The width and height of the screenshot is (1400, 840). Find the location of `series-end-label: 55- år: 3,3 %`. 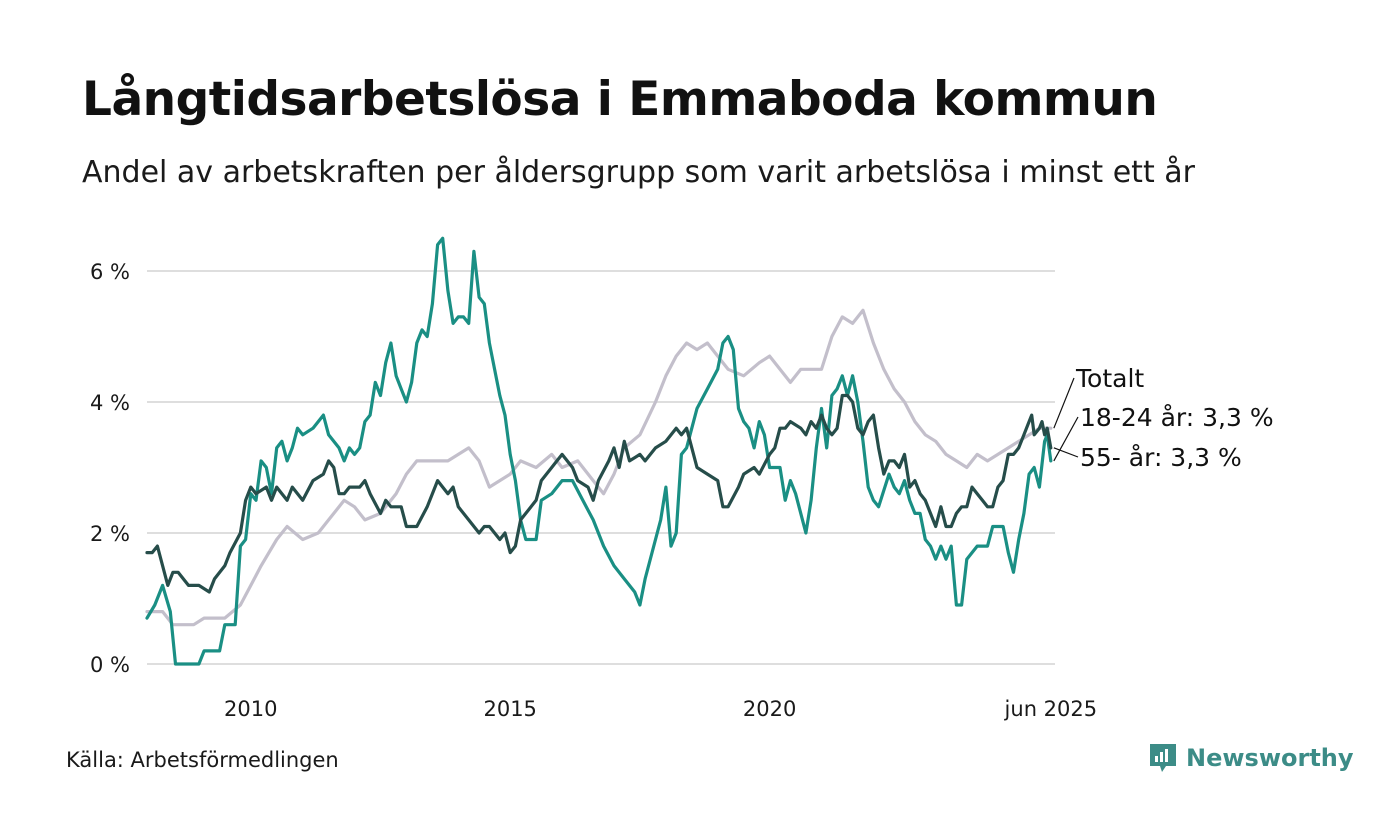

series-end-label: 55- år: 3,3 % is located at coordinates (1161, 457).